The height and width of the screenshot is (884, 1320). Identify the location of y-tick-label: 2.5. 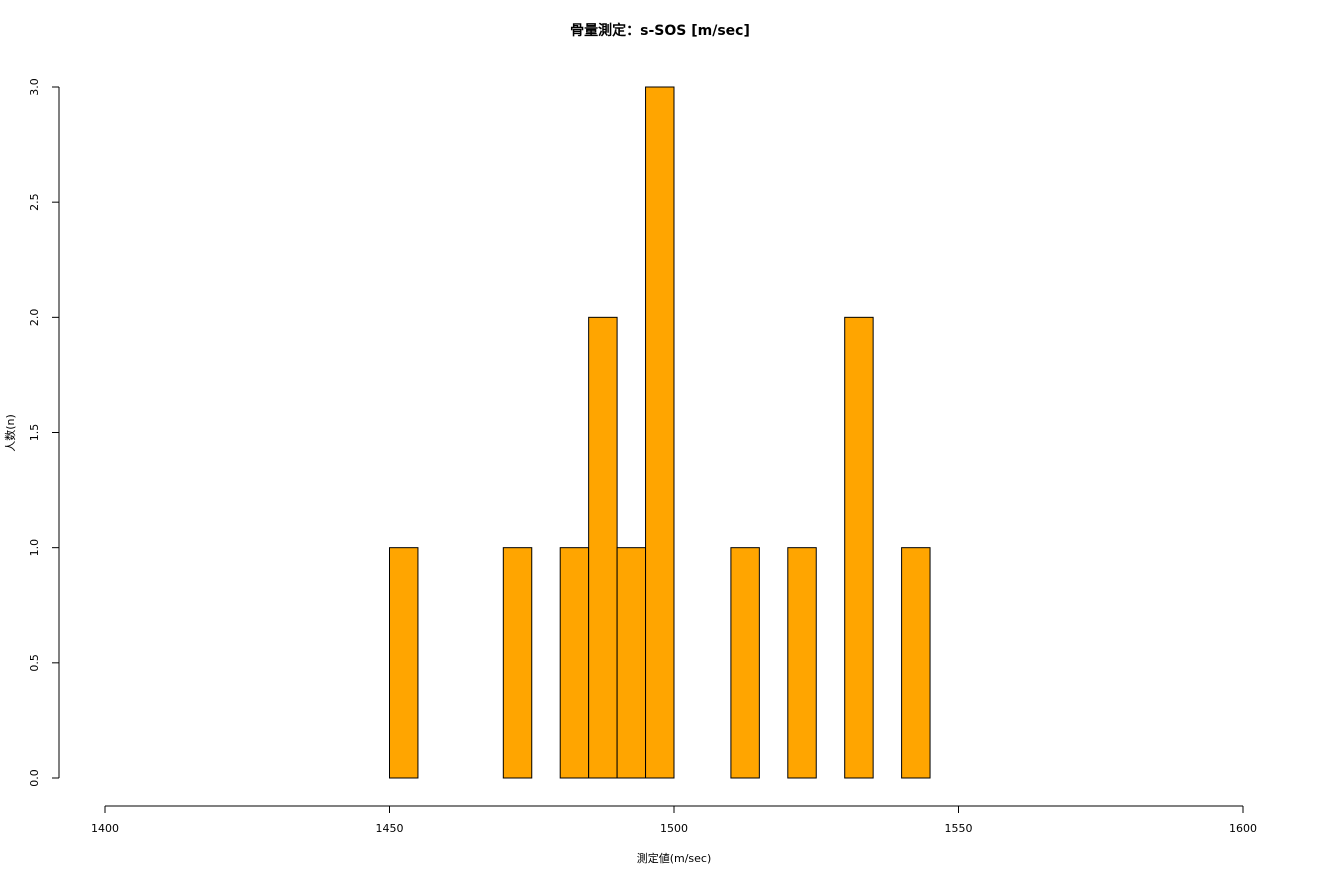
(34, 202).